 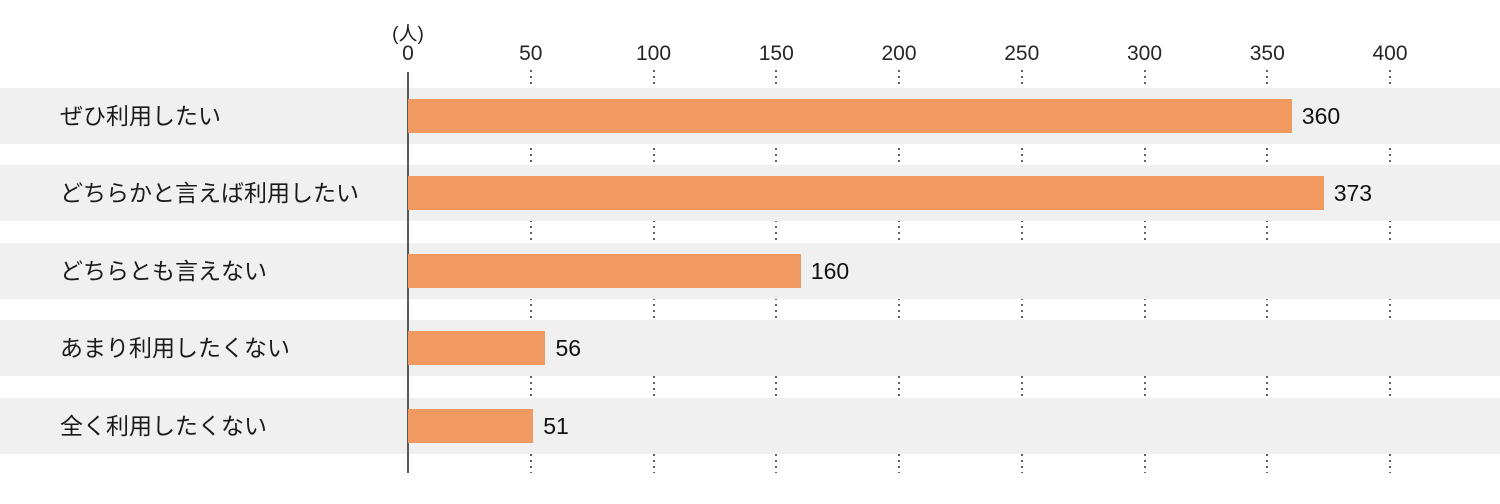 What do you see at coordinates (175, 348) in the screenshot?
I see `category-label: あまり利用したくない` at bounding box center [175, 348].